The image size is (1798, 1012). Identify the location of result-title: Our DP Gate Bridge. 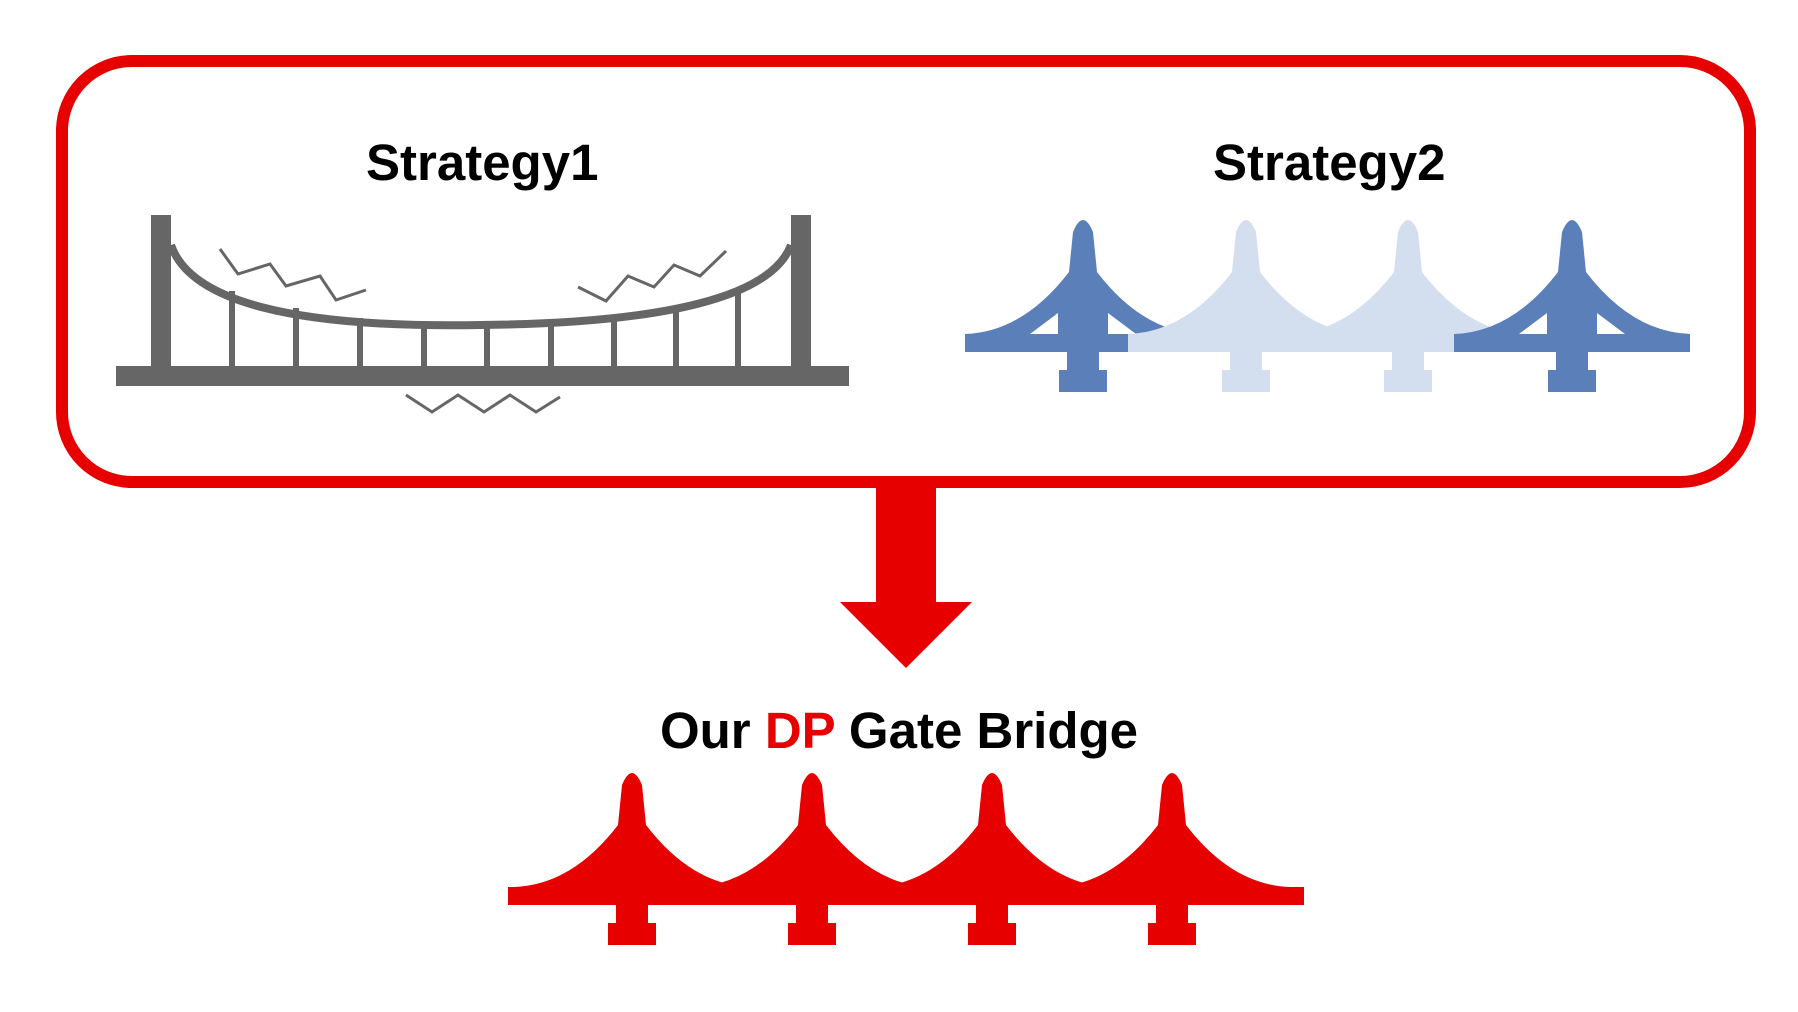
(899, 730).